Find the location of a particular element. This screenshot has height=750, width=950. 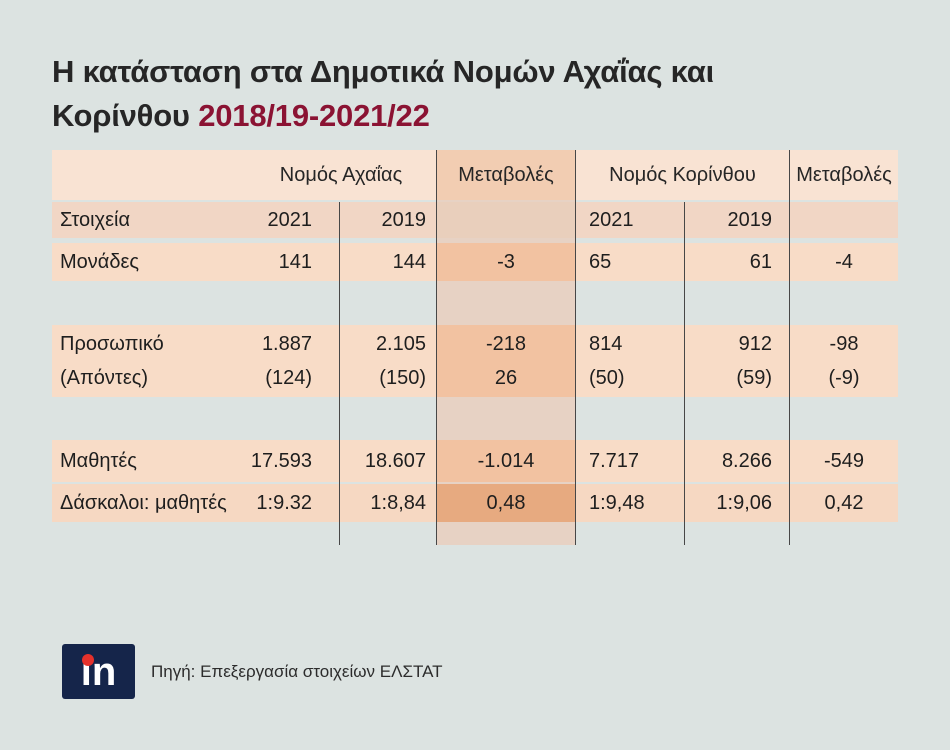

group-header-changes-achaia: Μεταβολές is located at coordinates (506, 175).